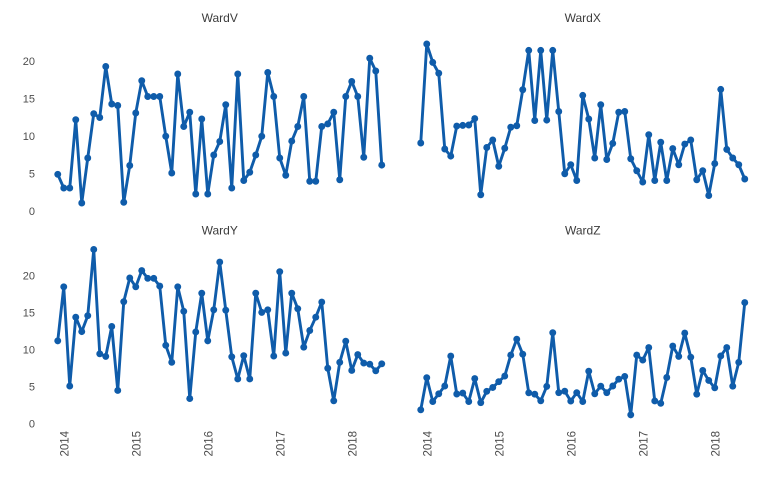  Describe the element at coordinates (583, 231) in the screenshot. I see `svg-text: WardZ` at that location.